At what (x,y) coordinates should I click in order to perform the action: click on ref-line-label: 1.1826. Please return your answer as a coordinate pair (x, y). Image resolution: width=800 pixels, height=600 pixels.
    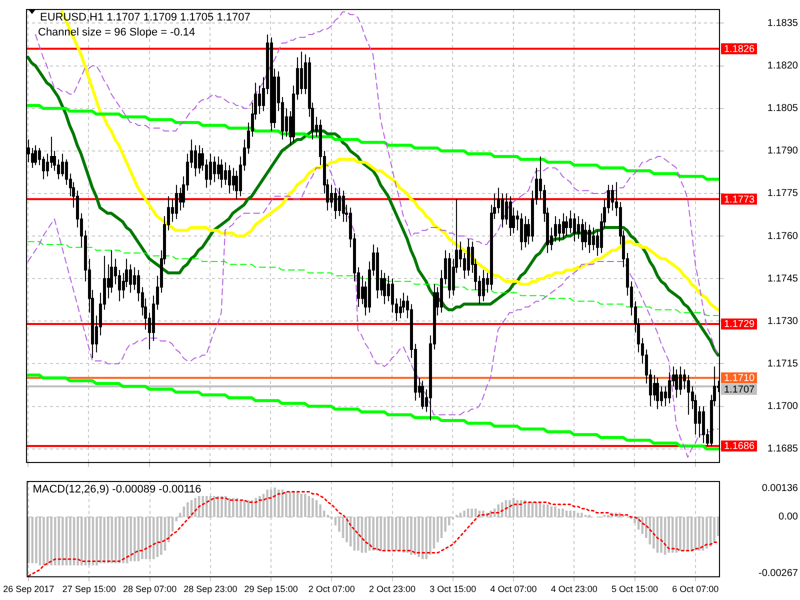
    Looking at the image, I should click on (740, 49).